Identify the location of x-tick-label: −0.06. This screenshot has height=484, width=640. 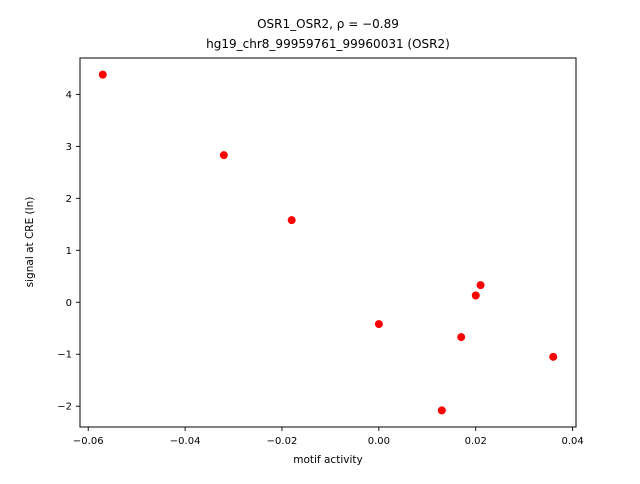
(88, 441).